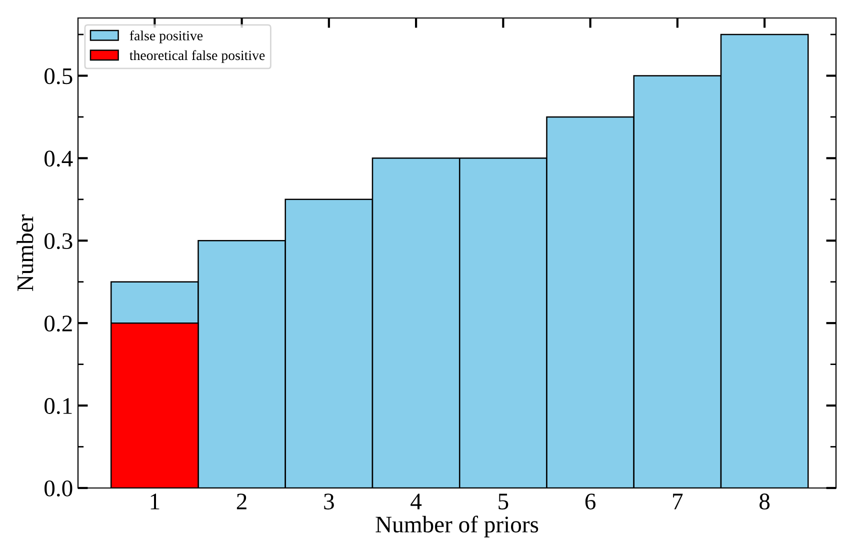 This screenshot has height=541, width=844. Describe the element at coordinates (416, 502) in the screenshot. I see `x-tick-label: 4` at that location.